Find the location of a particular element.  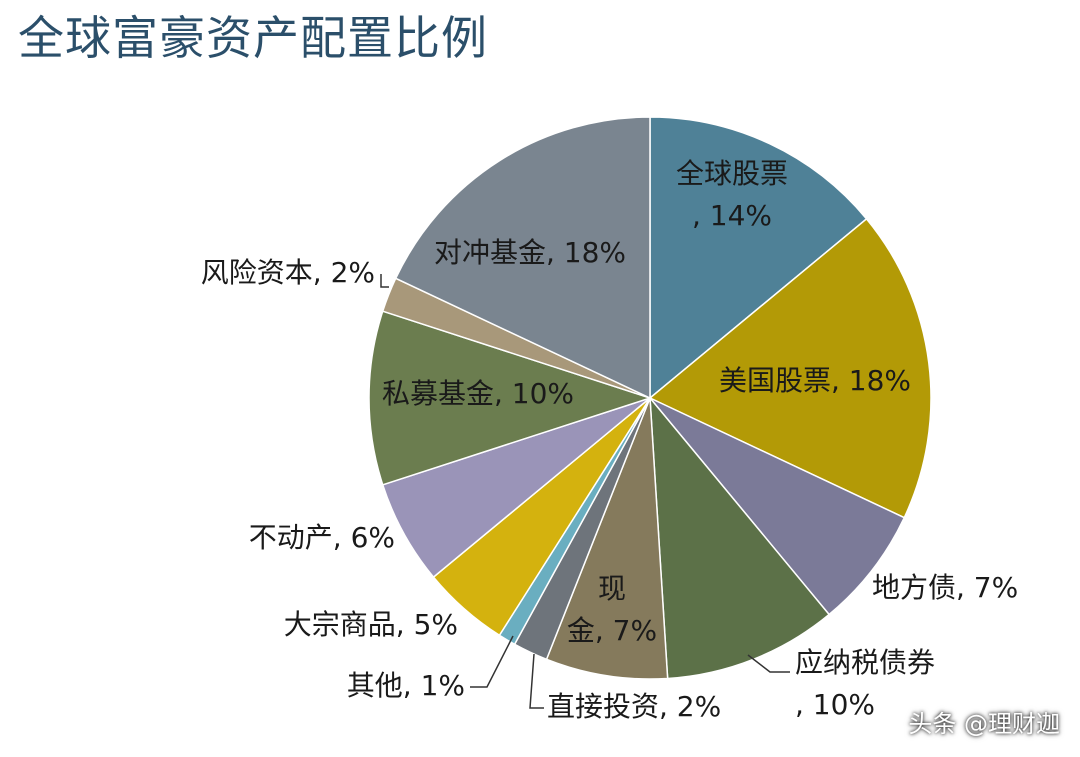

slice-label: 美国股票, 18% is located at coordinates (815, 380).